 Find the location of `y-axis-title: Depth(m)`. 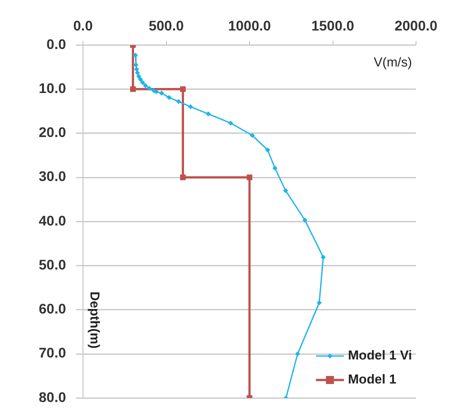

y-axis-title: Depth(m) is located at coordinates (94, 320).